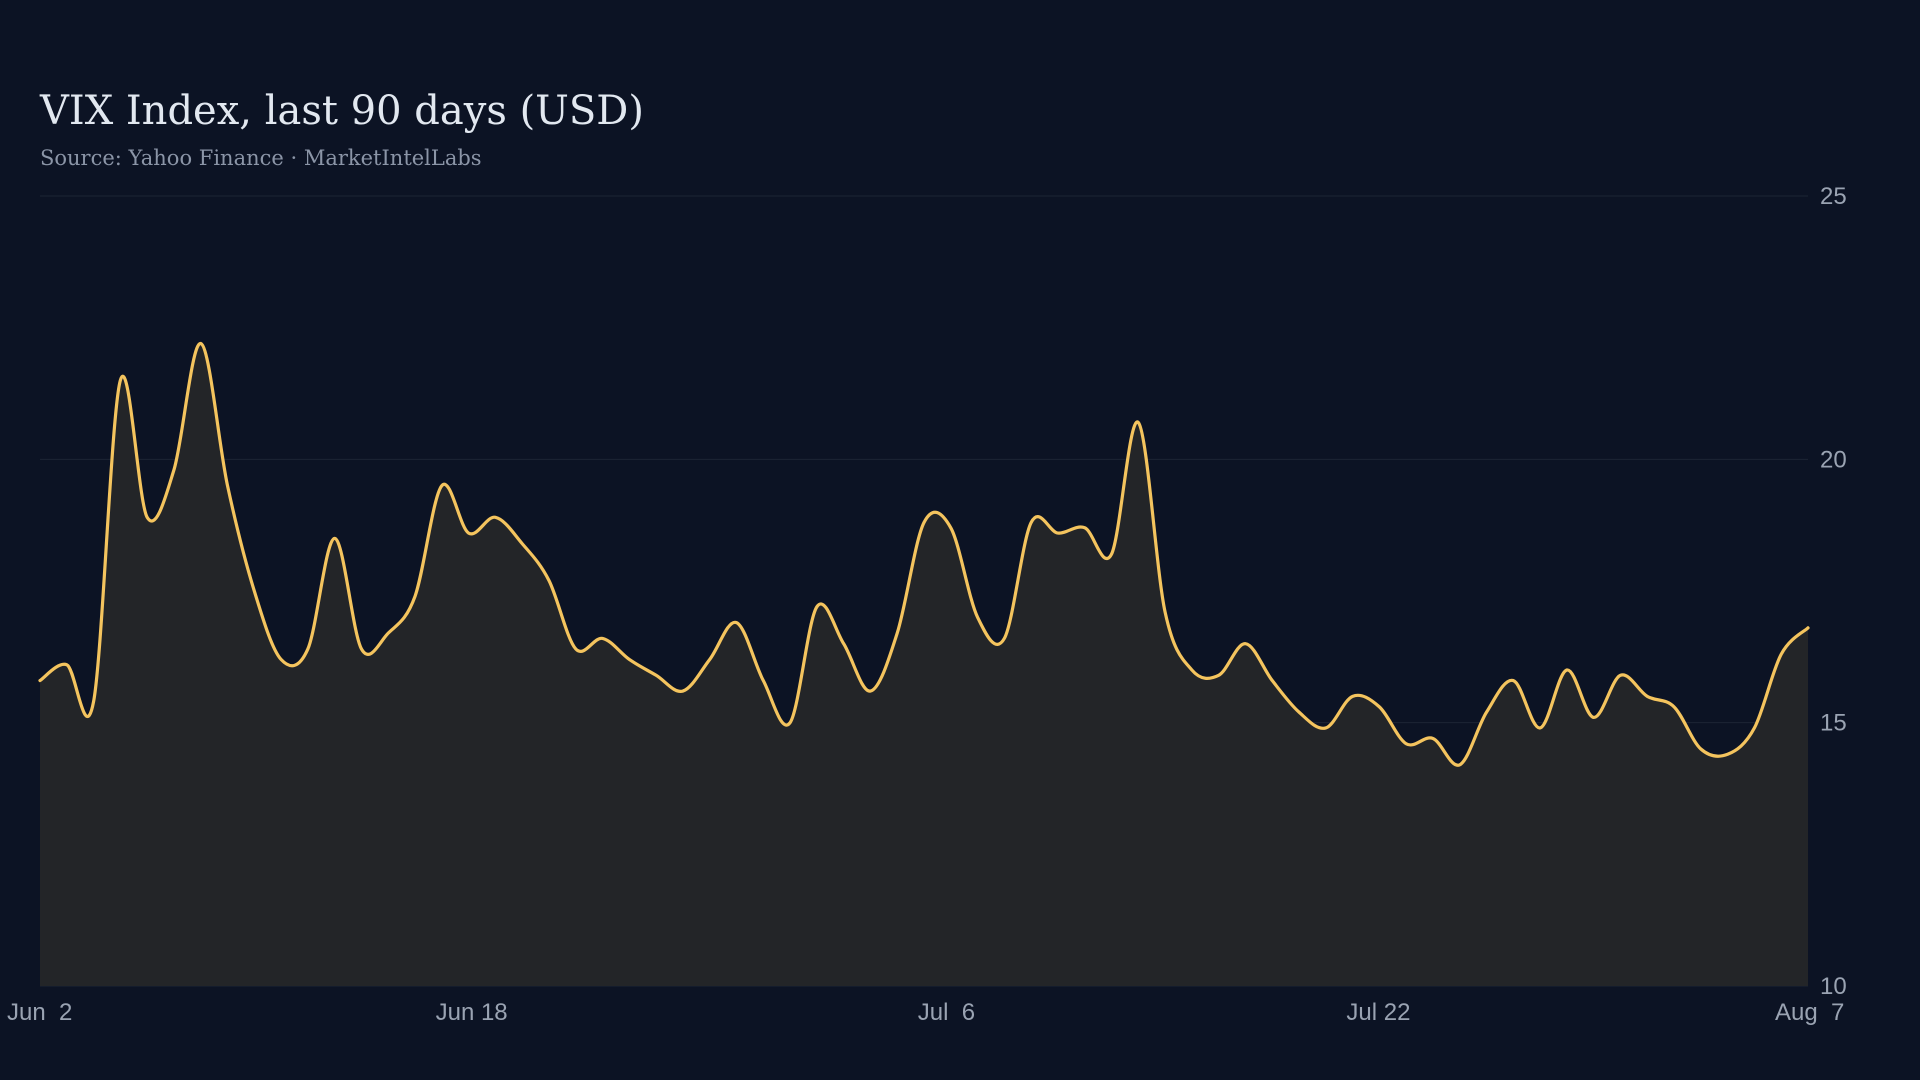 Image resolution: width=1920 pixels, height=1080 pixels. What do you see at coordinates (342, 111) in the screenshot?
I see `chart-title: VIX Index, last 90 days (USD)` at bounding box center [342, 111].